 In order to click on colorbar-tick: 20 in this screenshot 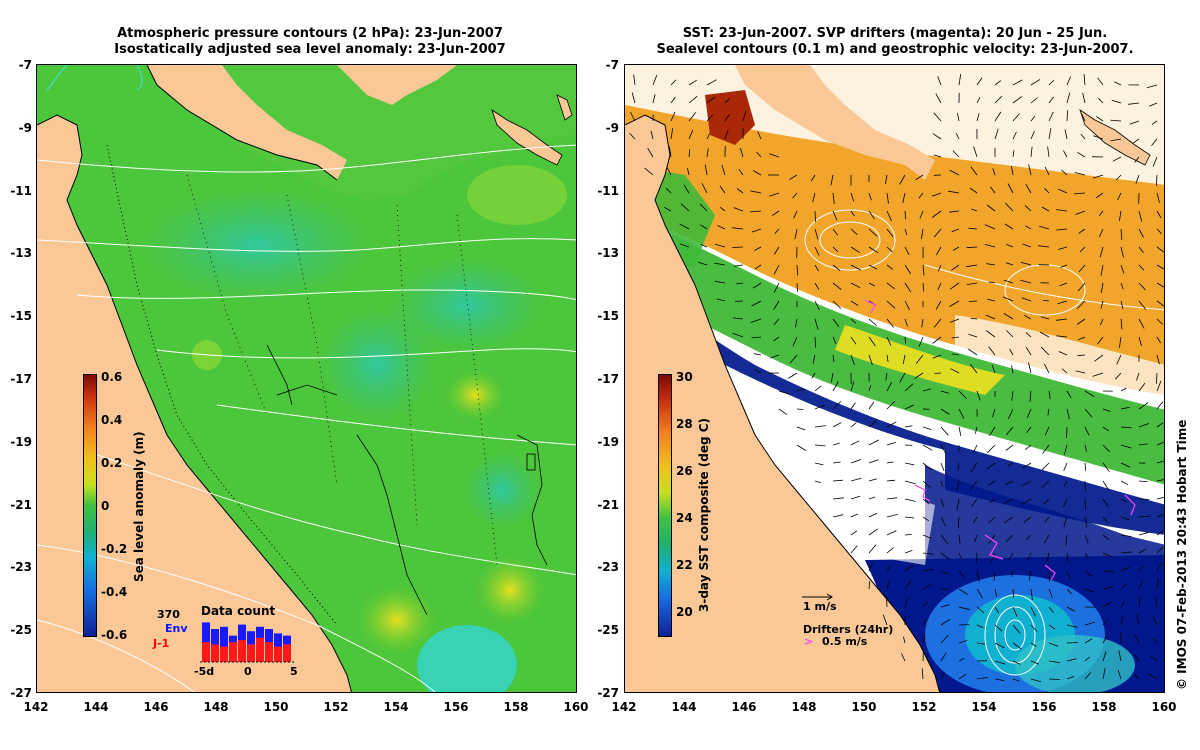, I will do `click(684, 612)`.